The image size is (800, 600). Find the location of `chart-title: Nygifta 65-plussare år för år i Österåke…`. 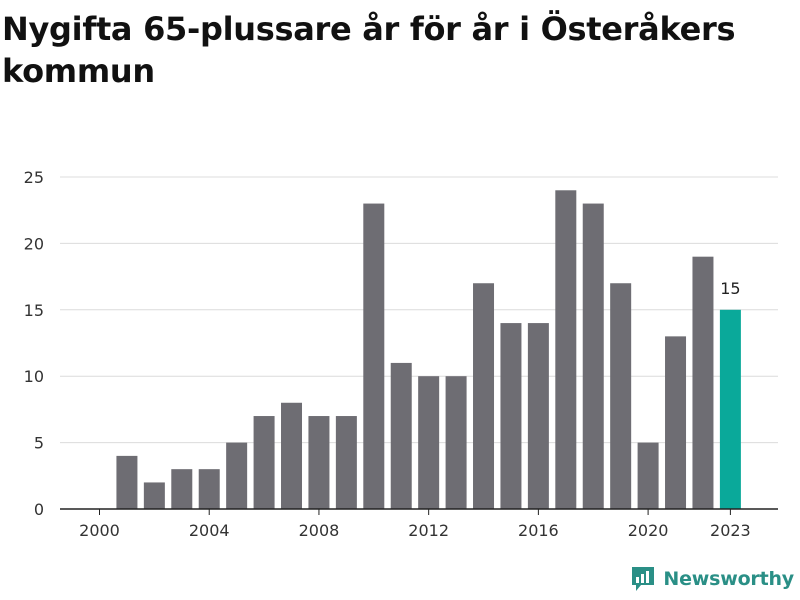

chart-title: Nygifta 65-plussare år för år i Österåke… is located at coordinates (369, 50).